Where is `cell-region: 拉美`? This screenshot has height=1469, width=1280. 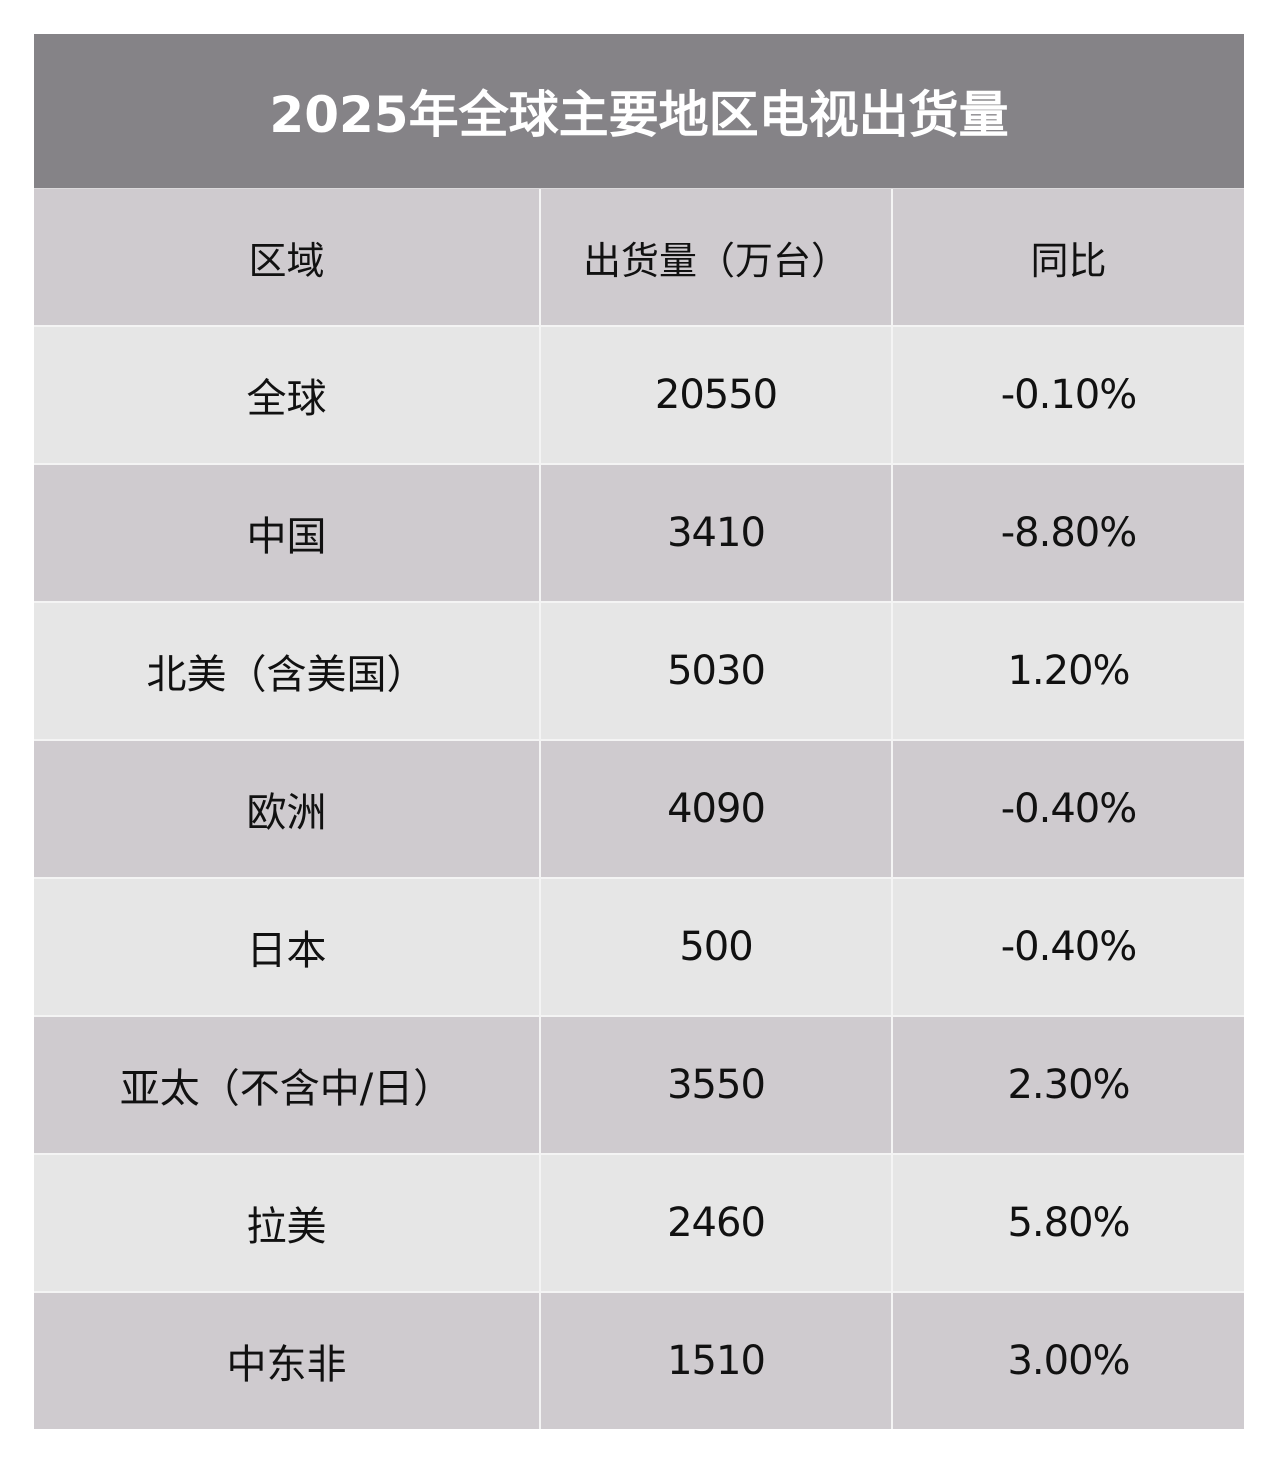 cell-region: 拉美 is located at coordinates (287, 1222).